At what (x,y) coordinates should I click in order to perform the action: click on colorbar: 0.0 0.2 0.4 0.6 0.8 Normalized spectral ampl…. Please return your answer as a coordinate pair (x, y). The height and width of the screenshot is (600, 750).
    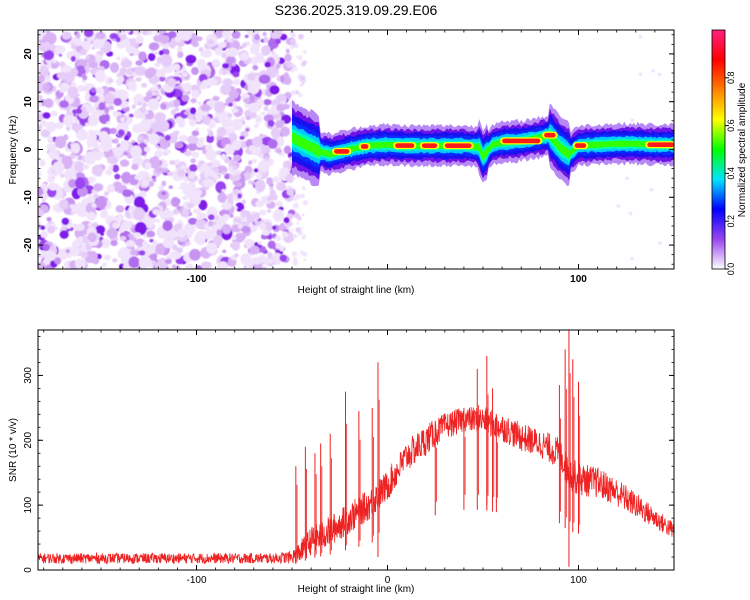
    Looking at the image, I should click on (729, 152).